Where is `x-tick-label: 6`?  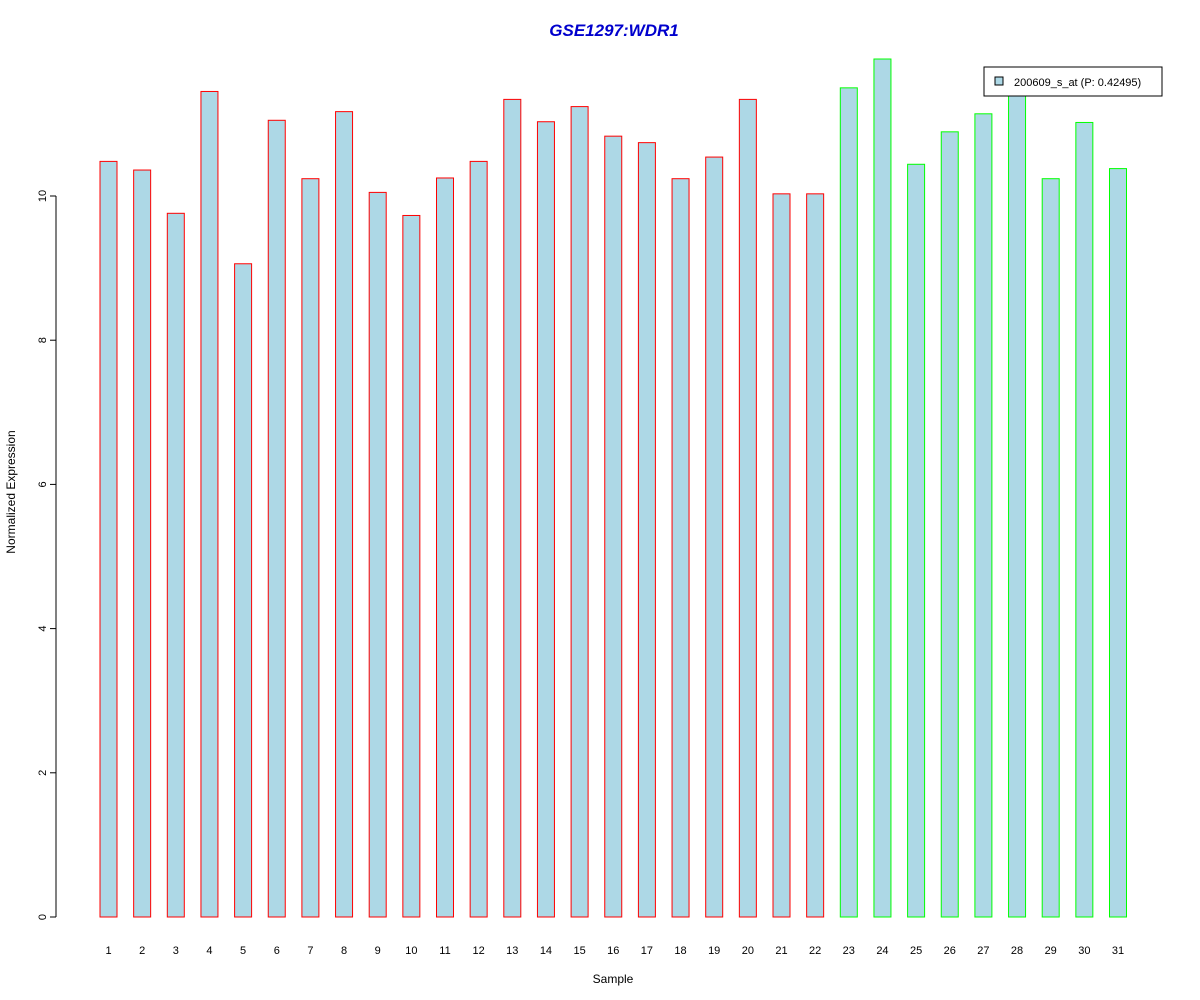
x-tick-label: 6 is located at coordinates (277, 951).